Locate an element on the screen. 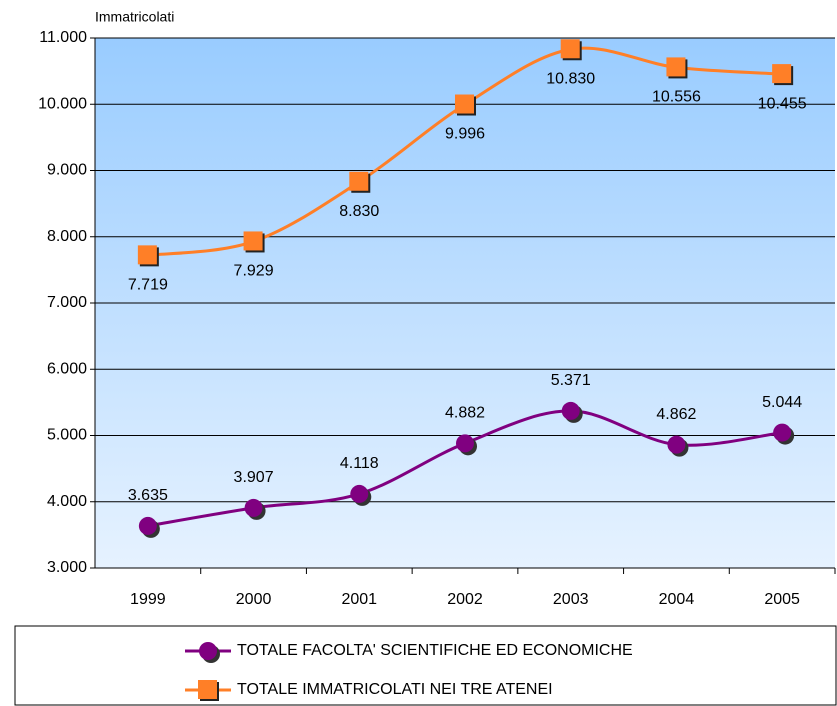 The width and height of the screenshot is (837, 706). y-tick-label: 5.000 is located at coordinates (67, 435).